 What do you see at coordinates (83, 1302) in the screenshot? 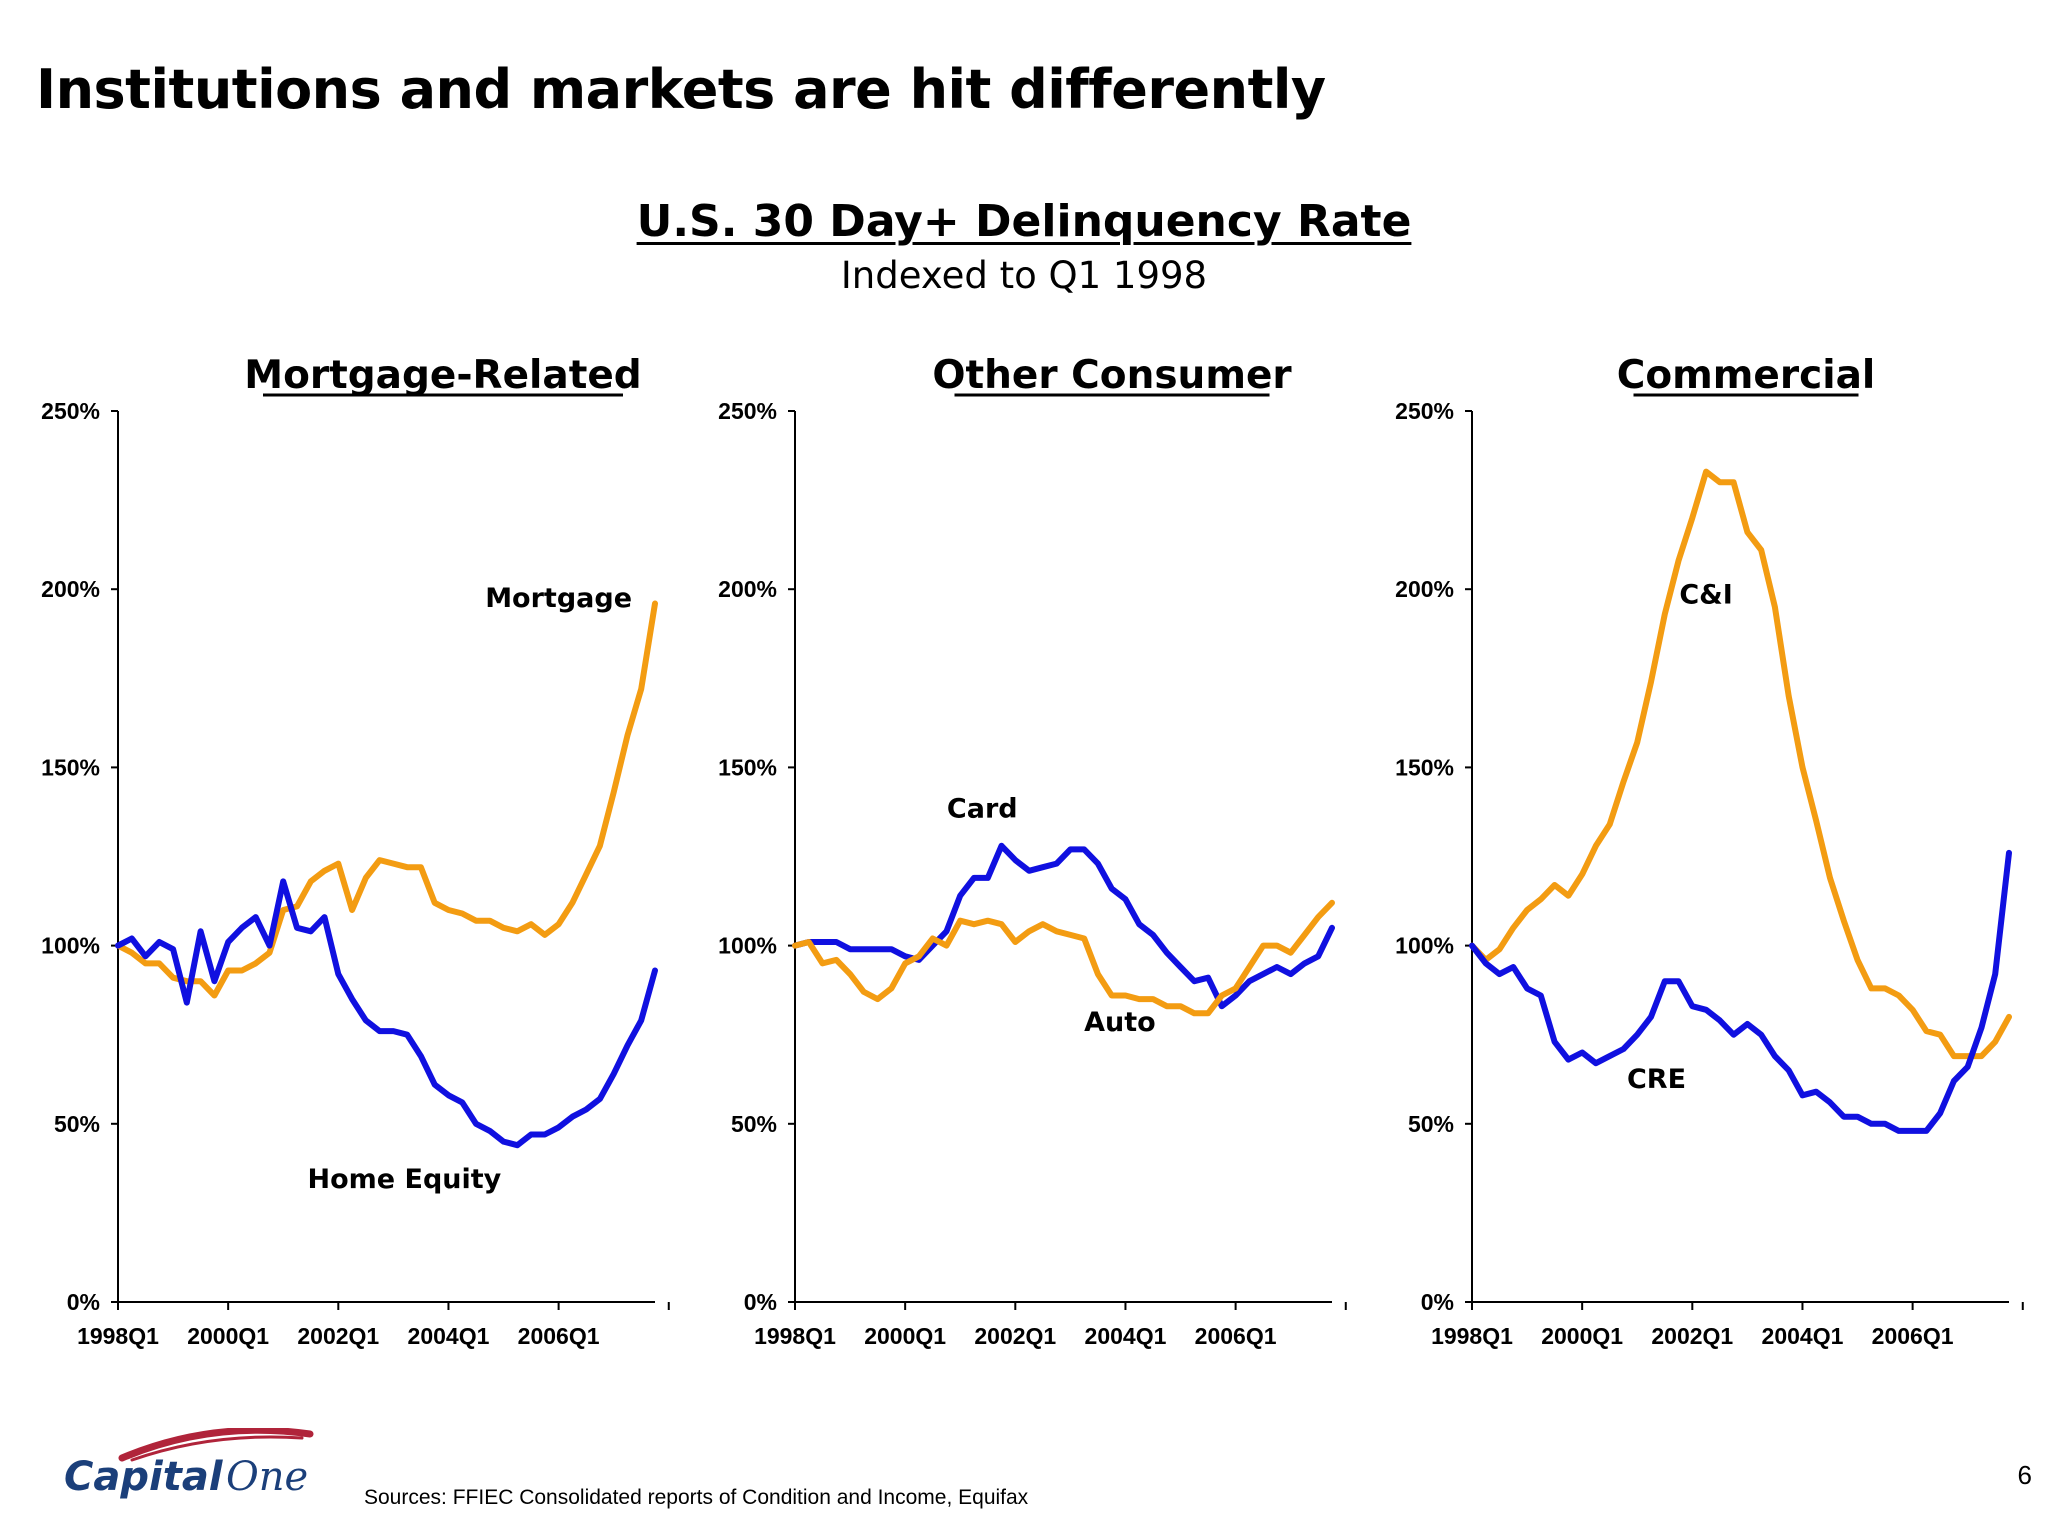
I see `panel-1-y-tick-label: 0%` at bounding box center [83, 1302].